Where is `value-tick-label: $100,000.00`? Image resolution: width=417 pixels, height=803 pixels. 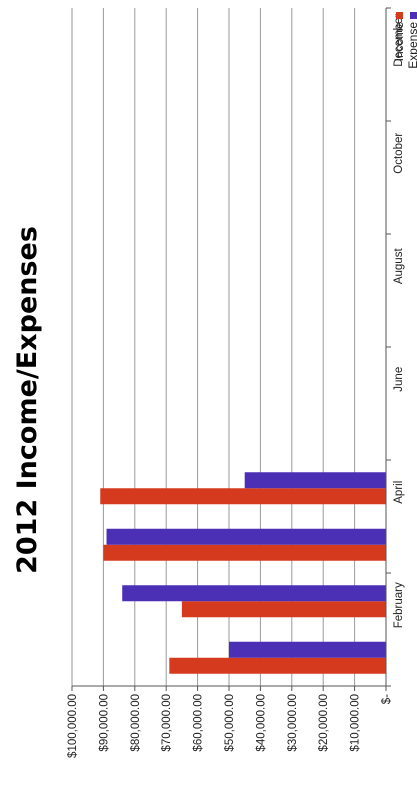 value-tick-label: $100,000.00 is located at coordinates (73, 726).